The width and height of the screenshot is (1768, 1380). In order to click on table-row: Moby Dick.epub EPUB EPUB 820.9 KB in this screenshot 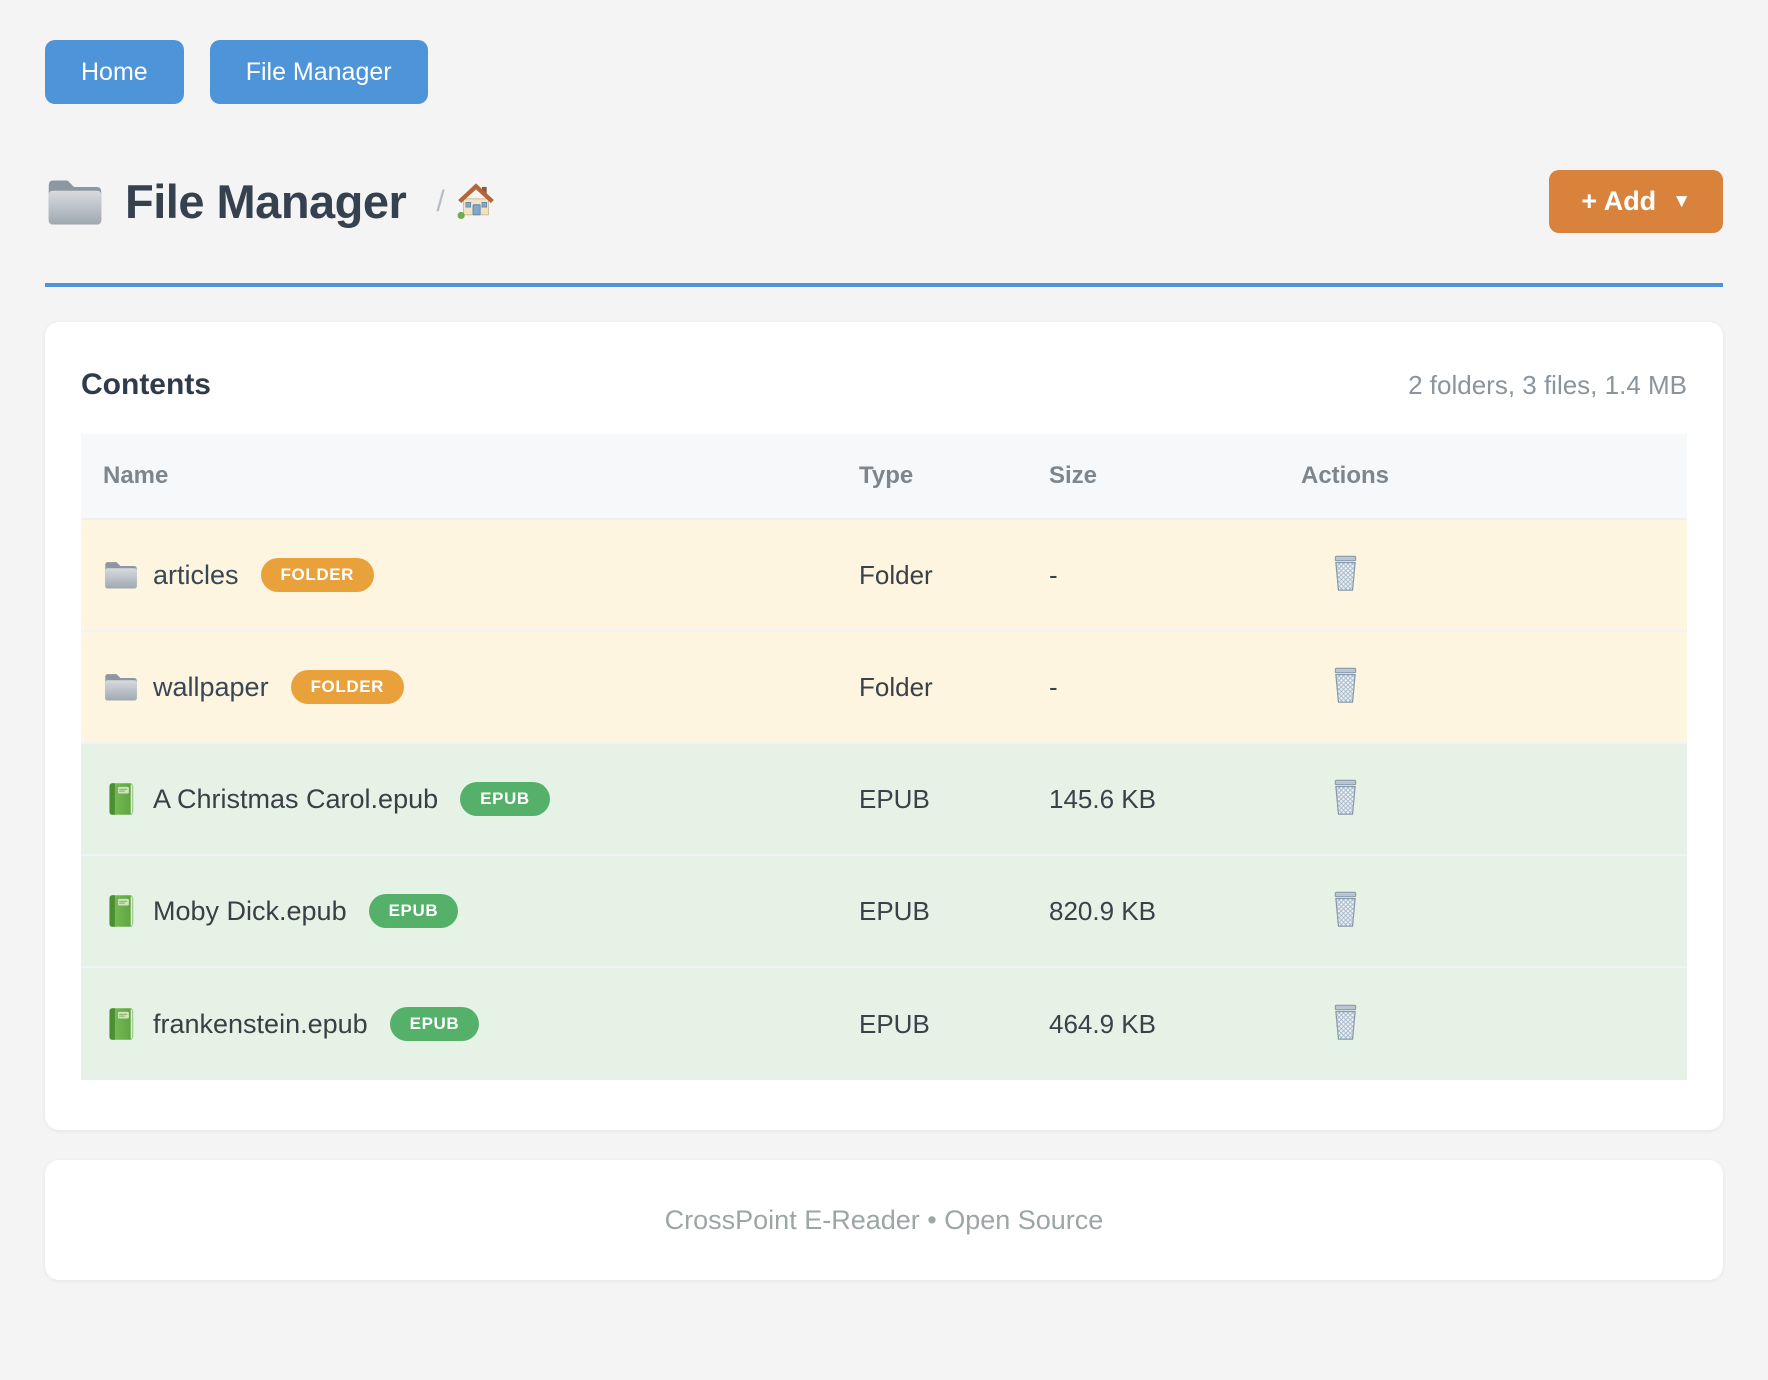, I will do `click(884, 912)`.